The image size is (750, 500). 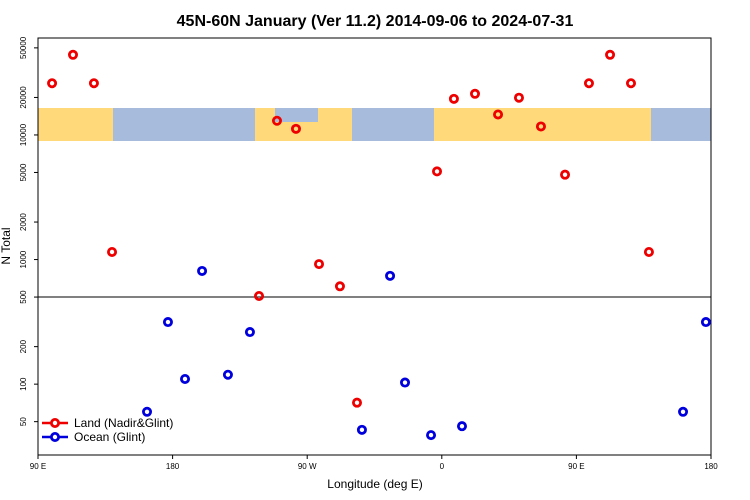 I want to click on y-tick-label: 20000, so click(x=23, y=97).